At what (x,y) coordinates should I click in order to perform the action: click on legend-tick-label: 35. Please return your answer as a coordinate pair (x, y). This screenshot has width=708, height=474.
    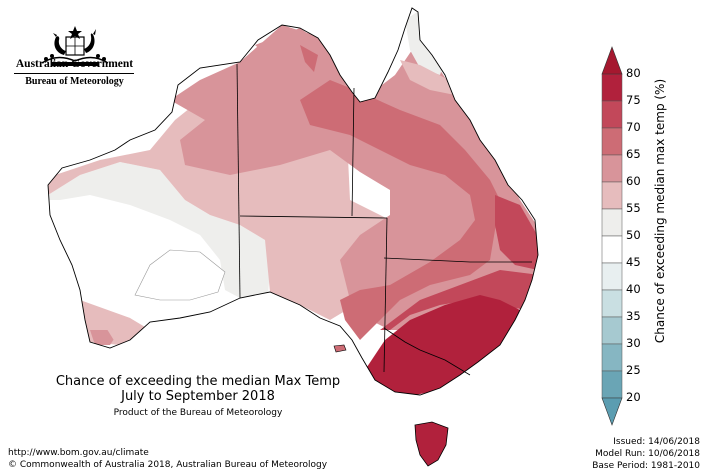
    Looking at the image, I should click on (633, 316).